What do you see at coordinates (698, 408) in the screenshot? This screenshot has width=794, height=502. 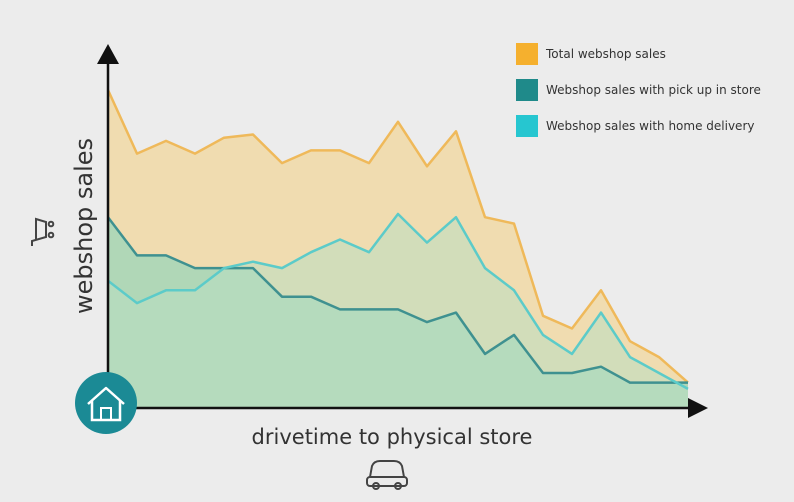 I see `x-axis-arrow` at bounding box center [698, 408].